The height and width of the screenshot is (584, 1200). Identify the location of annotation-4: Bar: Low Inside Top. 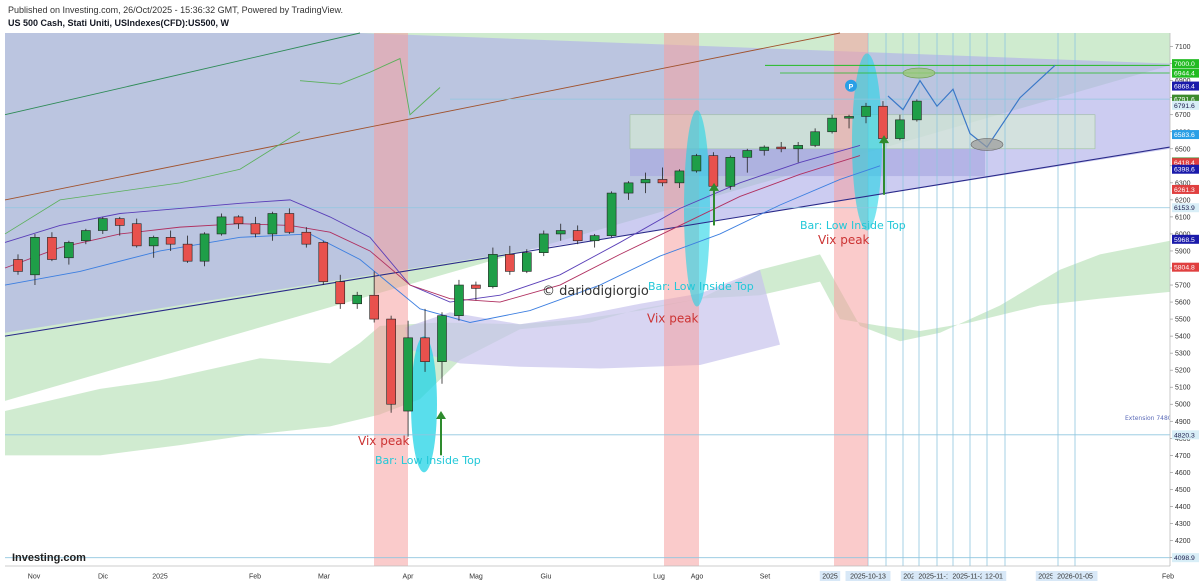
(701, 286).